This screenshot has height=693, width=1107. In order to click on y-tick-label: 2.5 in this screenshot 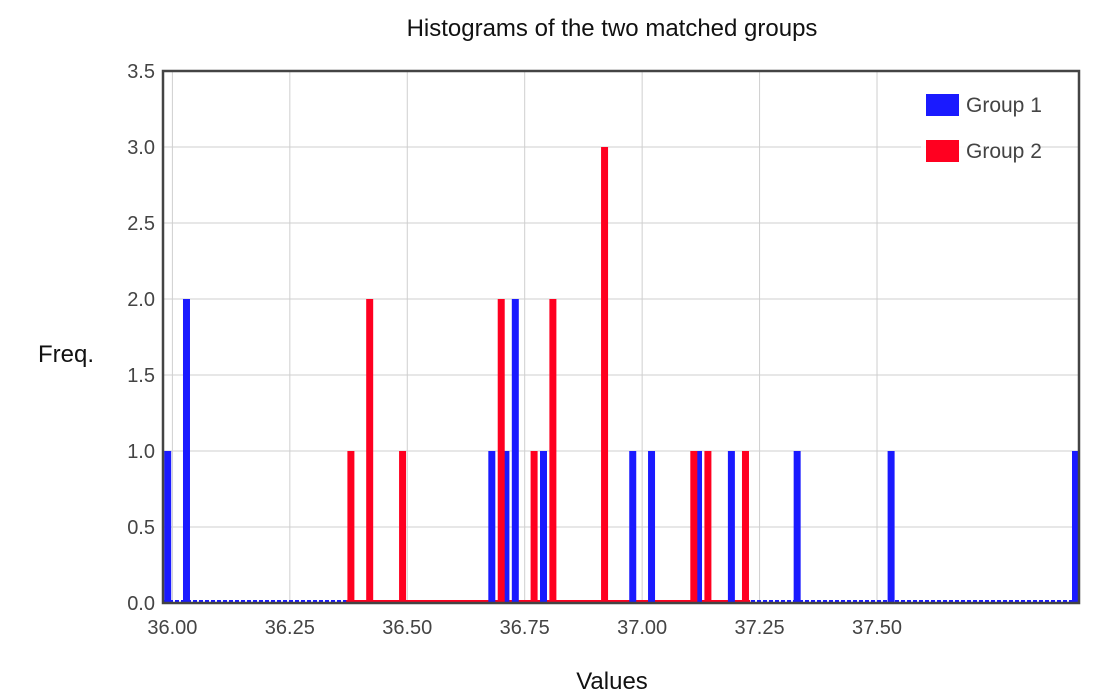, I will do `click(141, 224)`.